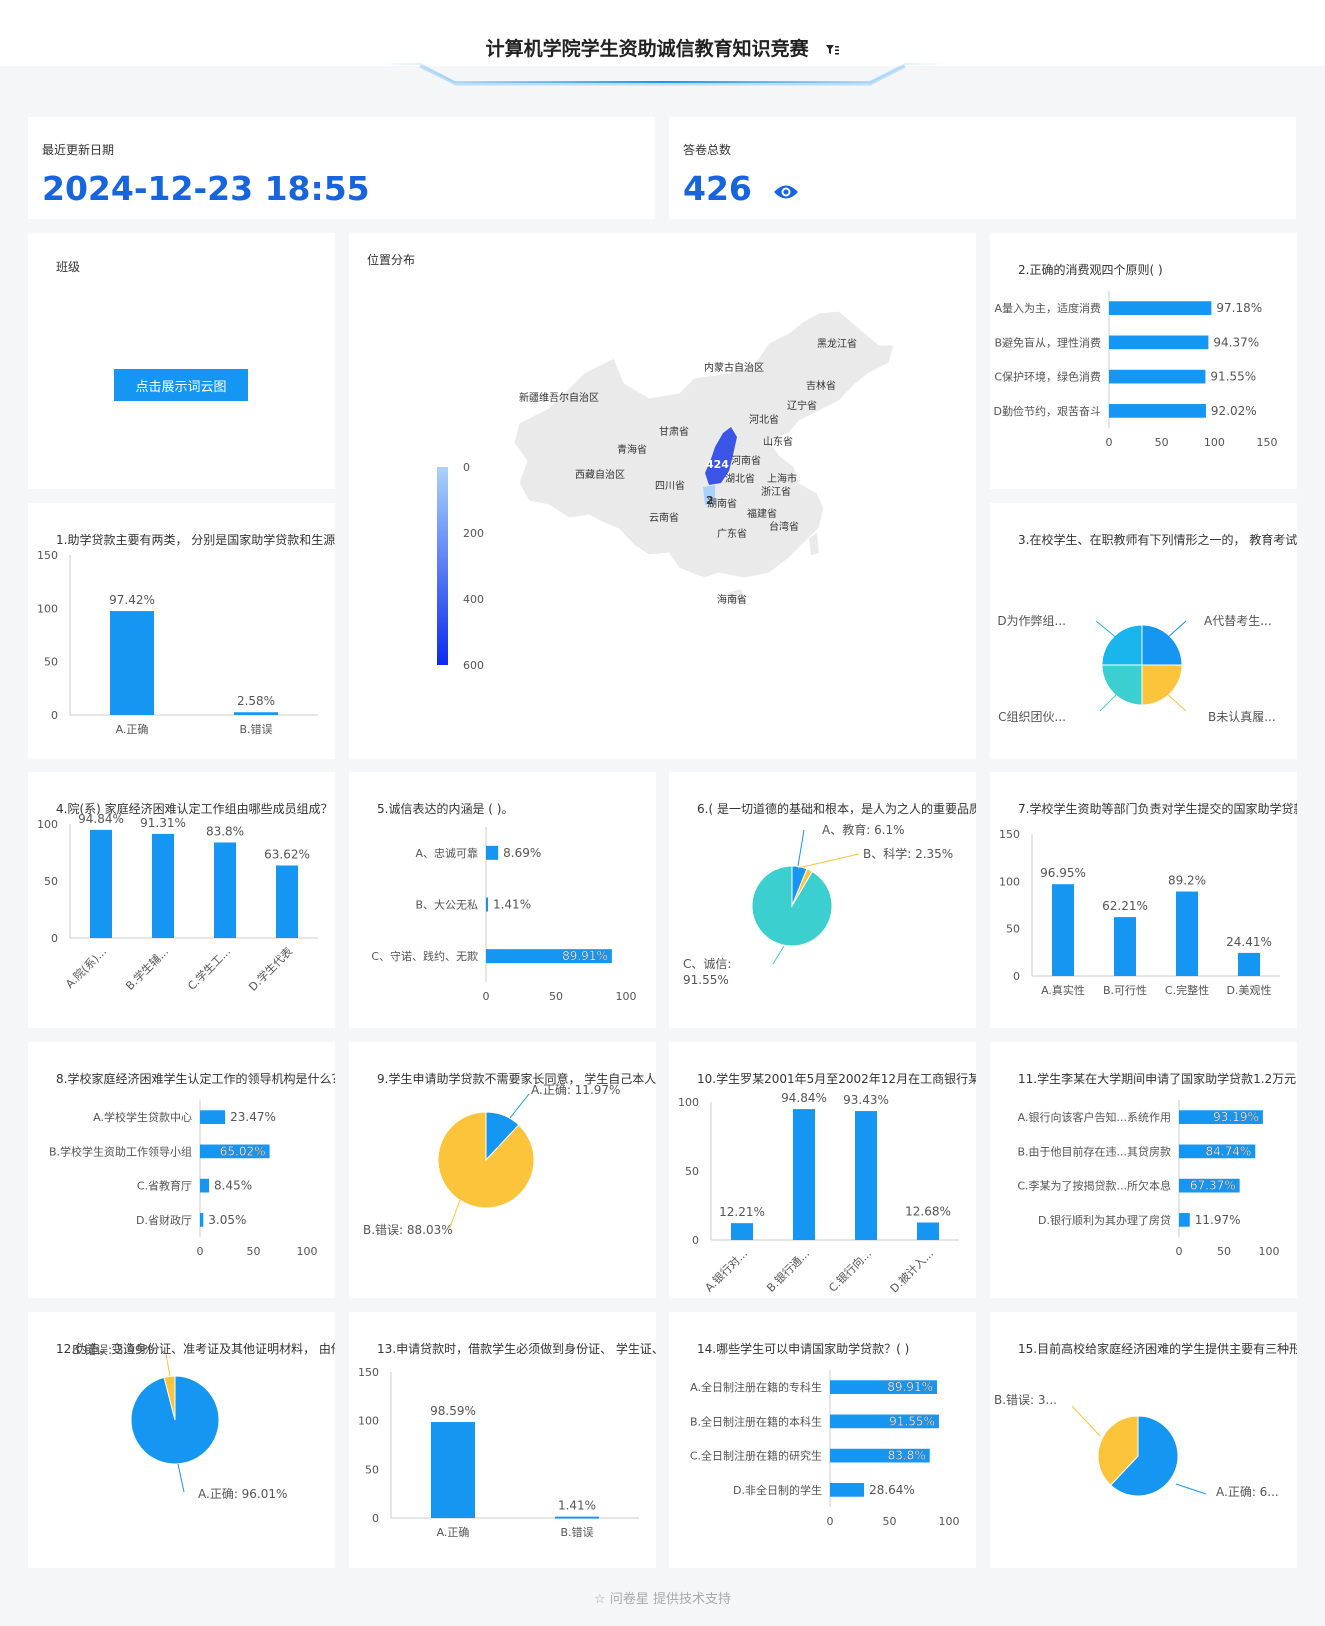 This screenshot has width=1325, height=1626. What do you see at coordinates (120, 1151) in the screenshot?
I see `category-label: B.学校学生资助工作领导小组` at bounding box center [120, 1151].